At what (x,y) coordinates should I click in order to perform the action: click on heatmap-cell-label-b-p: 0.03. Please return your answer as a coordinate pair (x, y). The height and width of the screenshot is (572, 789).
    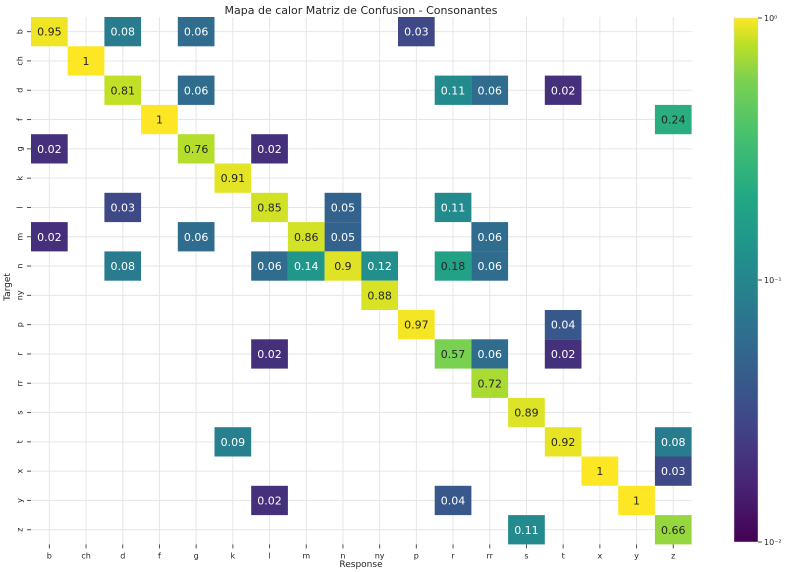
    Looking at the image, I should click on (416, 32).